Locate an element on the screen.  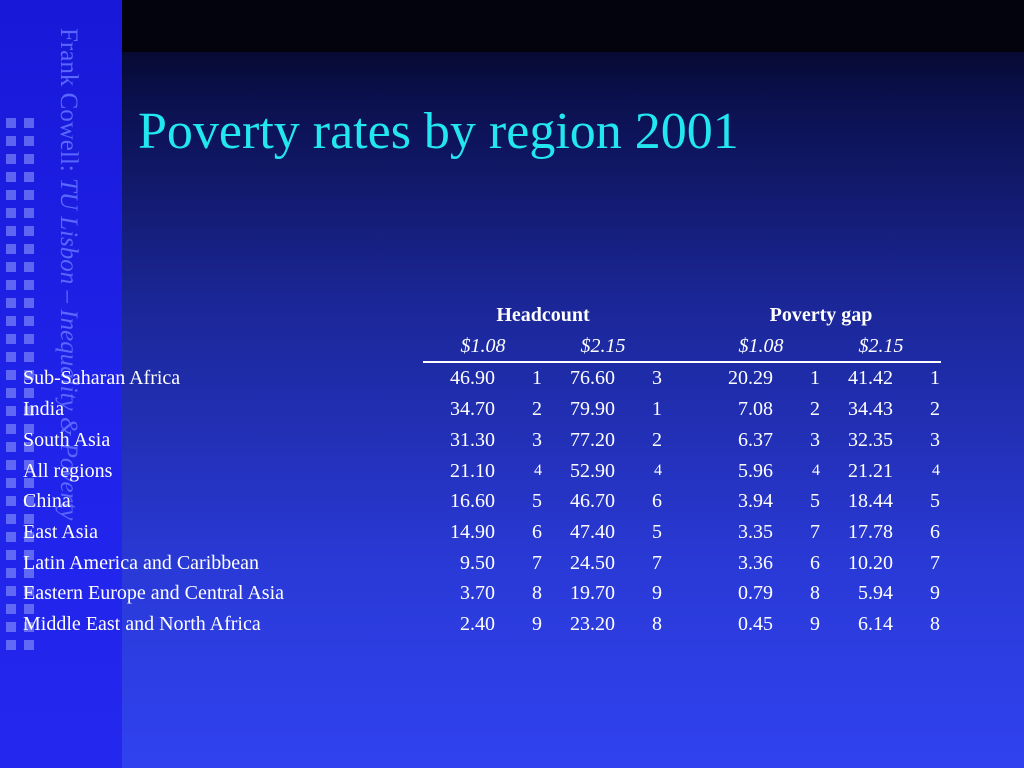
headcount-108-cell: 16.60 is located at coordinates (472, 501).